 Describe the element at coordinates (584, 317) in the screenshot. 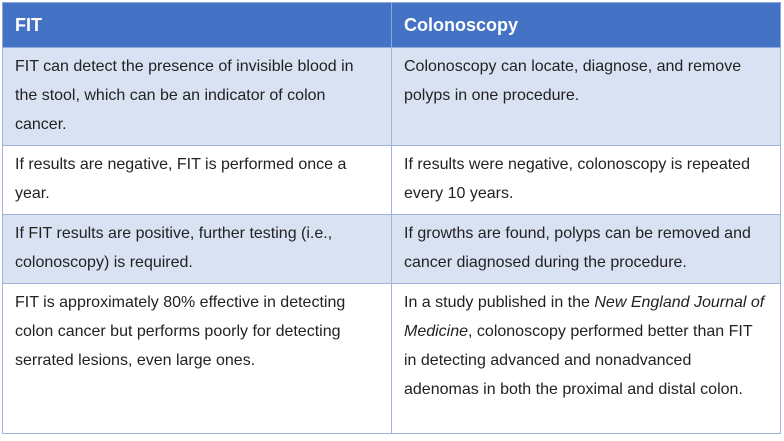

I see `journal-title: New England Journal of Medicine` at that location.